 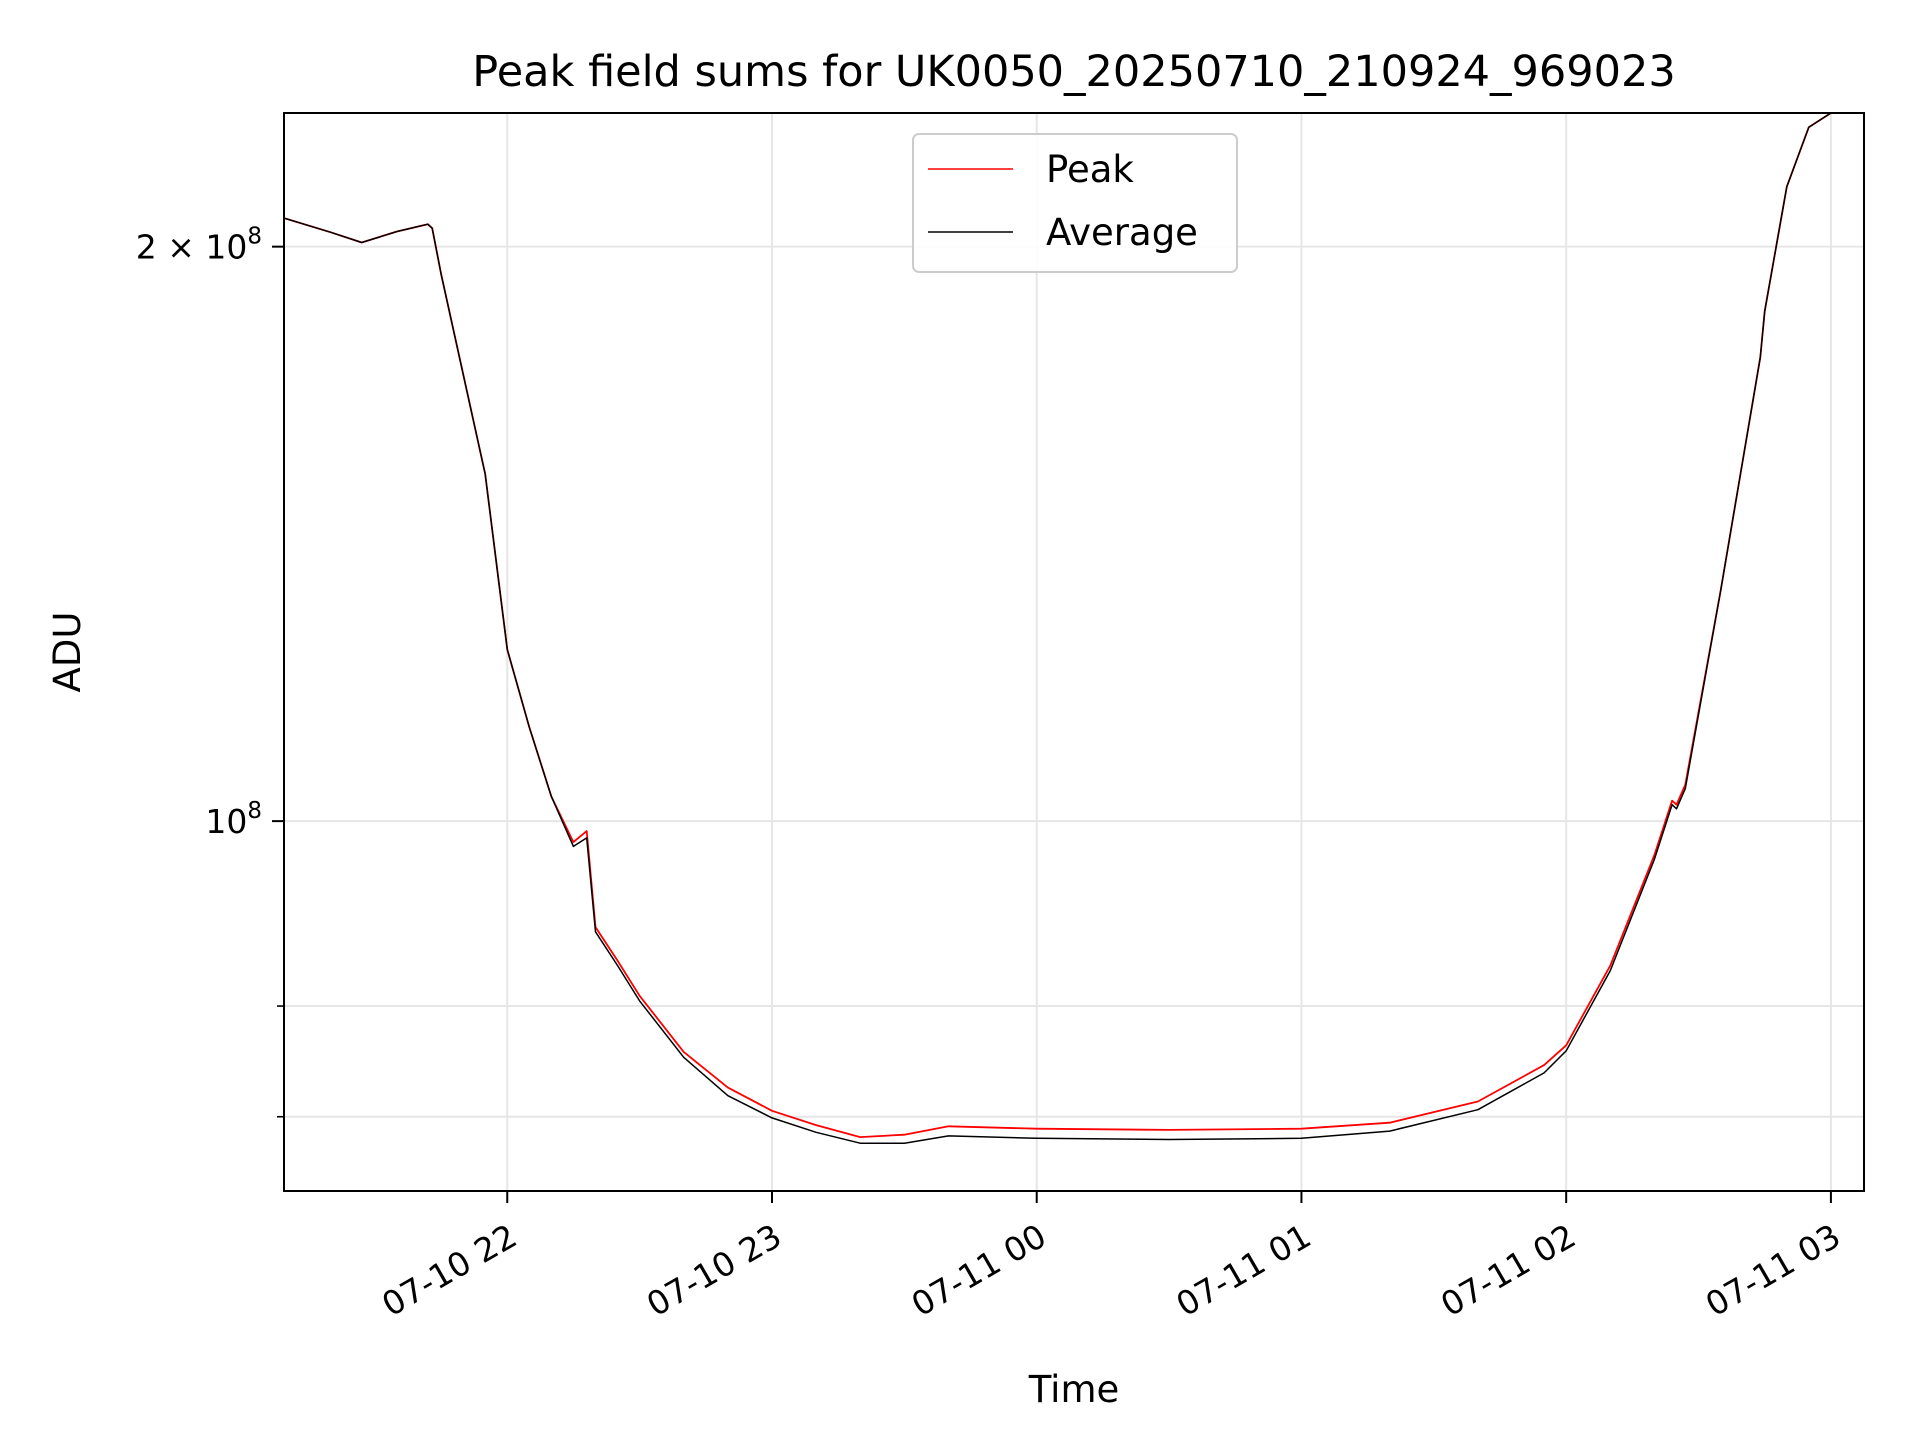 What do you see at coordinates (210, 671) in the screenshot?
I see `y-axis-ticks: 108 2 × 108` at bounding box center [210, 671].